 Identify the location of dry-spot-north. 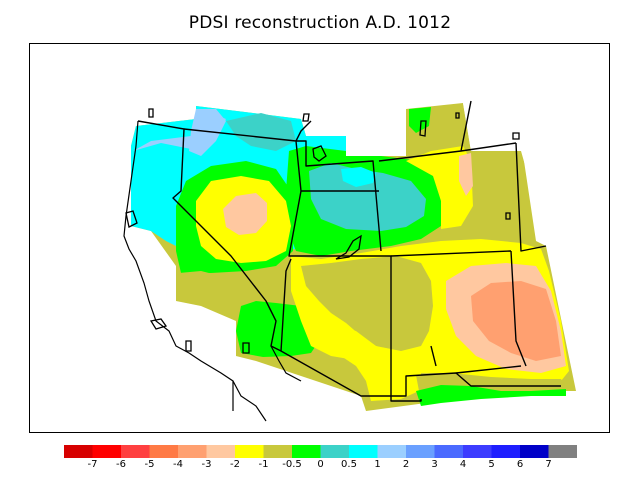
(466, 174).